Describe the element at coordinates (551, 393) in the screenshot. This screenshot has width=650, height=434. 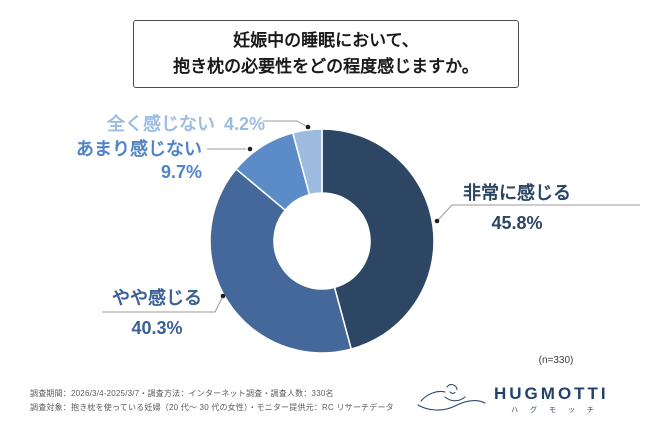
I see `brand-name: HUGMOTTI` at that location.